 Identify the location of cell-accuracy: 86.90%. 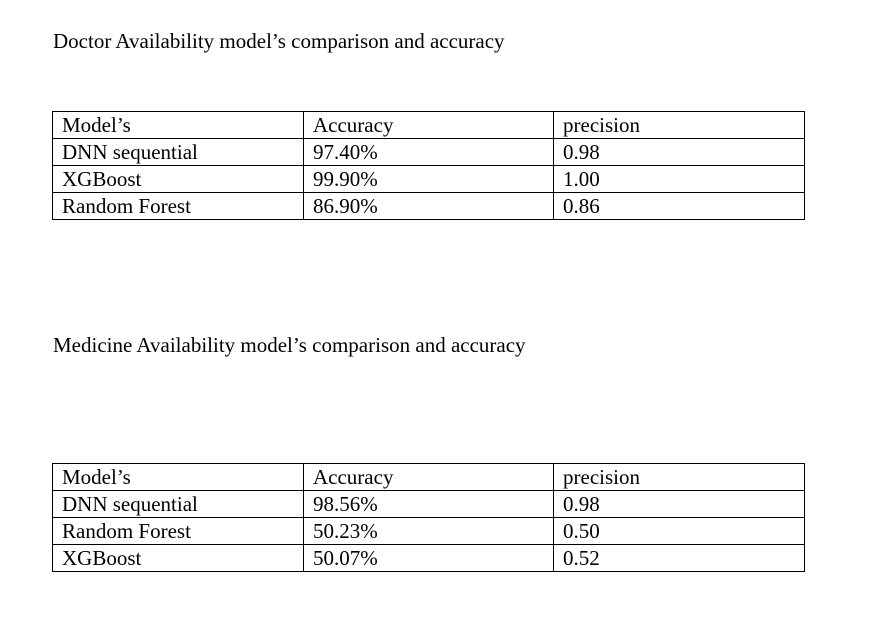
(428, 206).